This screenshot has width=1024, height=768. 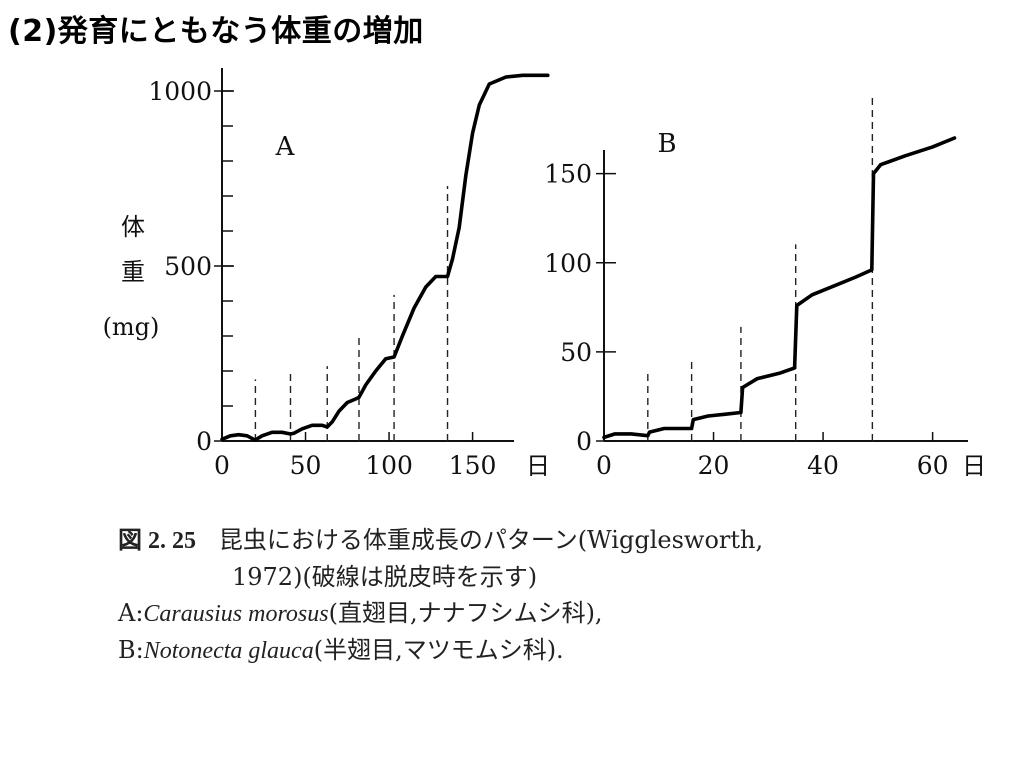 I want to click on figure-number: 図 2. 25, so click(x=157, y=541).